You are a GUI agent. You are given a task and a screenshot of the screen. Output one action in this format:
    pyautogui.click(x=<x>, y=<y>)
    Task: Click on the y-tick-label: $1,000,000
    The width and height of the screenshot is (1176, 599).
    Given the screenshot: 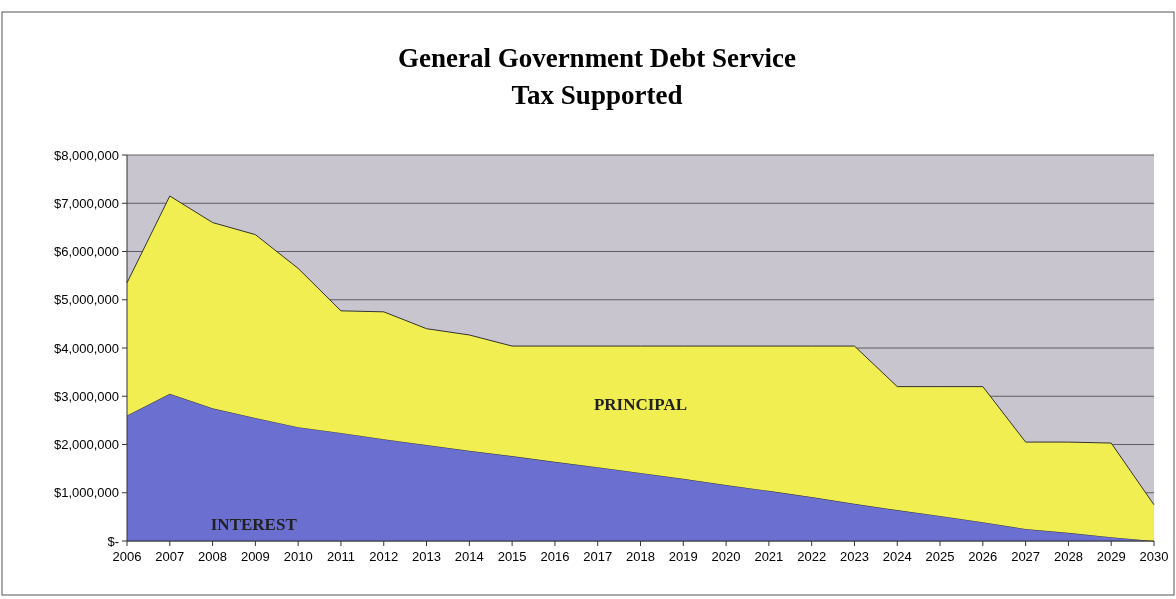 What is the action you would take?
    pyautogui.click(x=86, y=493)
    